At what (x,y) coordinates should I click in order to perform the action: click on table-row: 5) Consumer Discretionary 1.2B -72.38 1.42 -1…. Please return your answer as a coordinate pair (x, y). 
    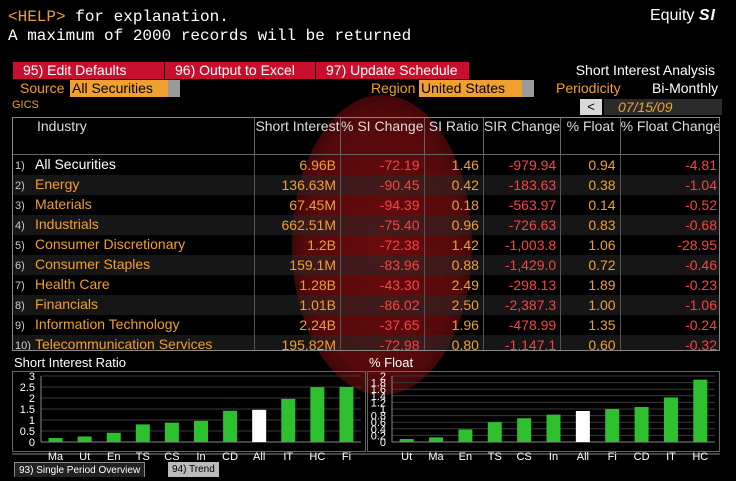
    Looking at the image, I should click on (366, 244).